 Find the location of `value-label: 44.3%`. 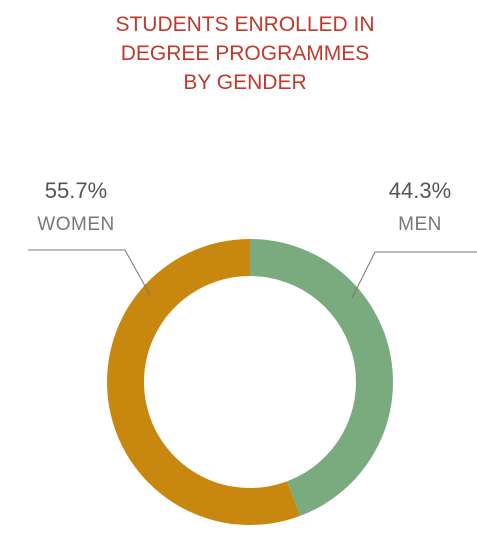

value-label: 44.3% is located at coordinates (420, 190).